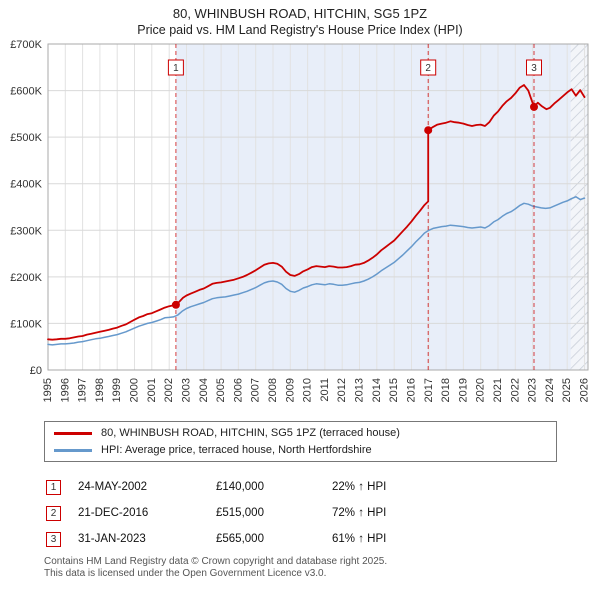 The height and width of the screenshot is (590, 600). What do you see at coordinates (463, 390) in the screenshot?
I see `svg-text: 2019` at bounding box center [463, 390].